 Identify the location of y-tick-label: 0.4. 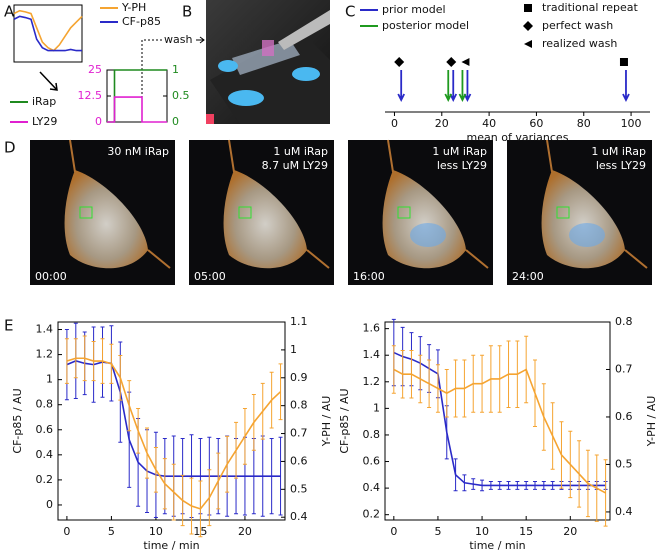
(45, 454).